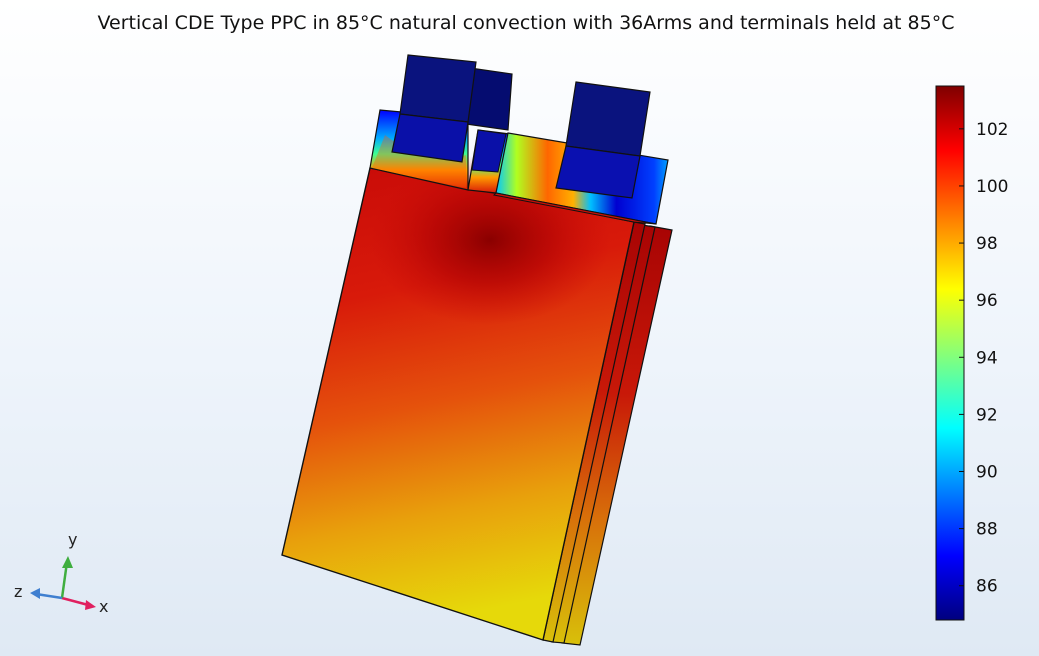  What do you see at coordinates (72, 539) in the screenshot?
I see `y-axis-label: y` at bounding box center [72, 539].